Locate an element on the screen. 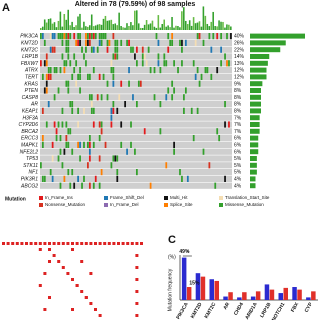  annotation: 15% is located at coordinates (194, 283).